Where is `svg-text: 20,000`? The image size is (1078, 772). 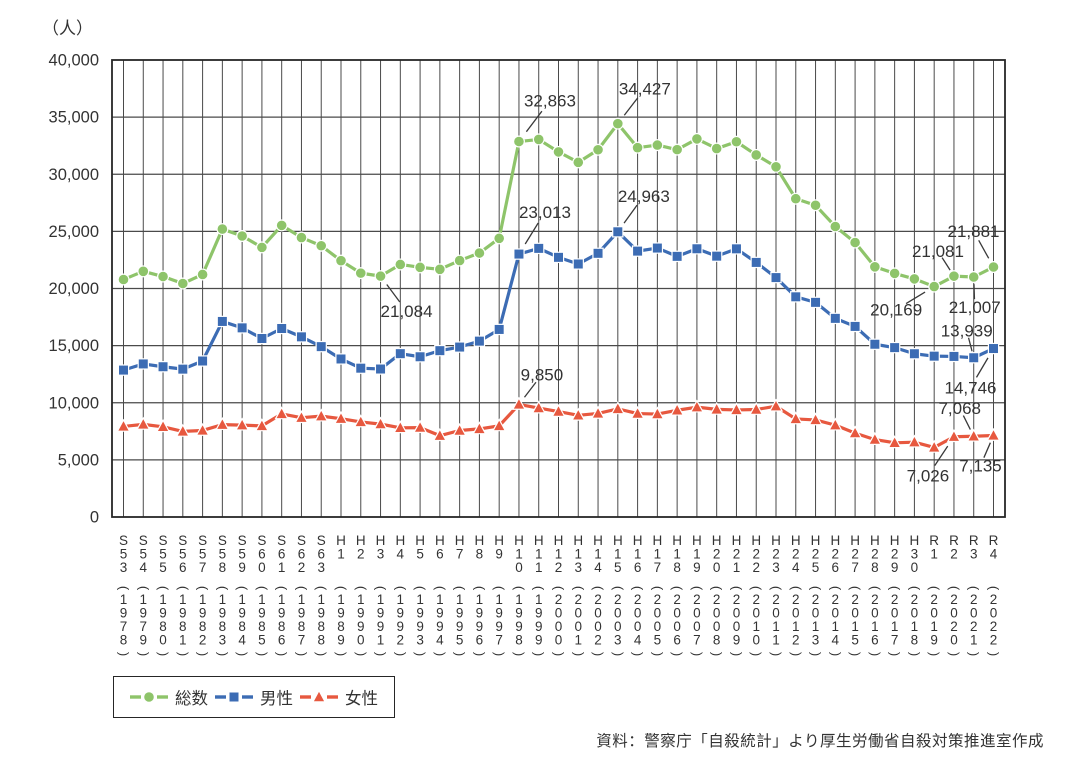
svg-text: 20,000 is located at coordinates (74, 289).